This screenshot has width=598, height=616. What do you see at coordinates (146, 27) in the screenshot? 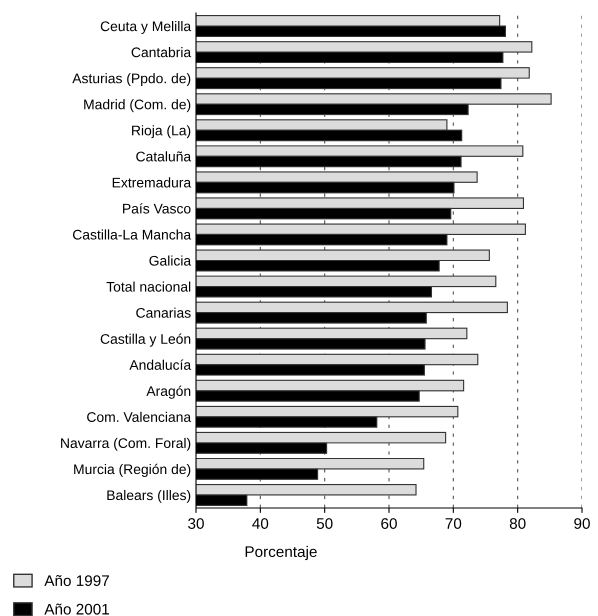
I see `y-tick-label: Ceuta y Melilla` at bounding box center [146, 27].